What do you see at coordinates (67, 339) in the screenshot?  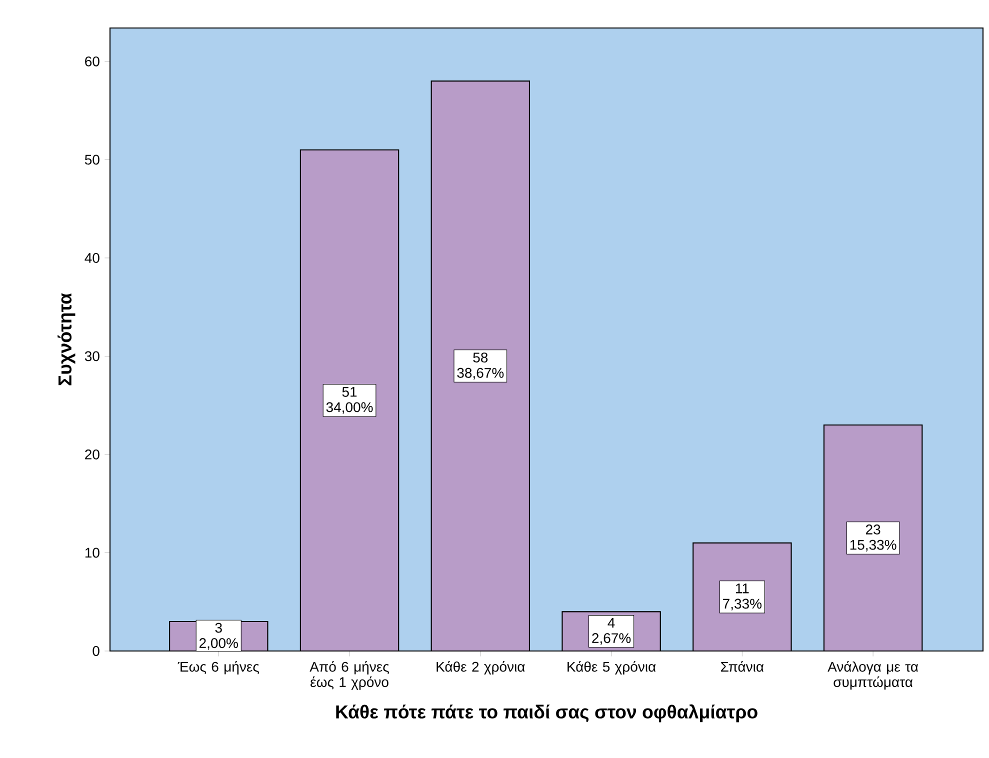 I see `y-axis-title: Συχνότητα` at bounding box center [67, 339].